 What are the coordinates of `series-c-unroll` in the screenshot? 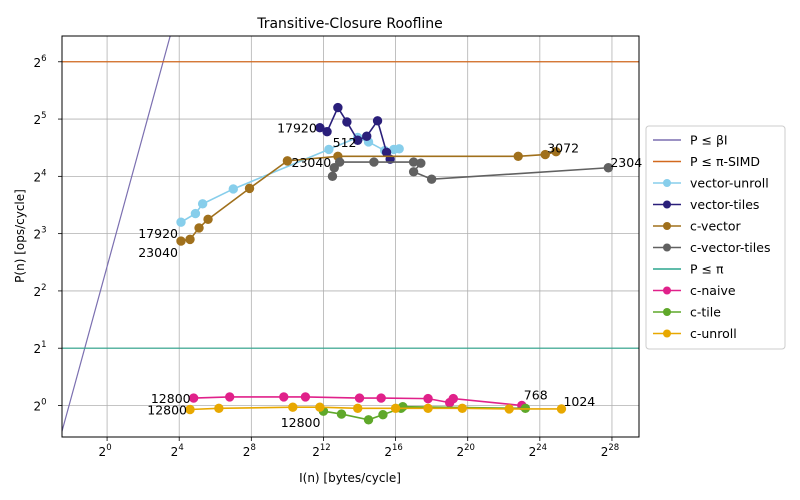 It's located at (376, 408).